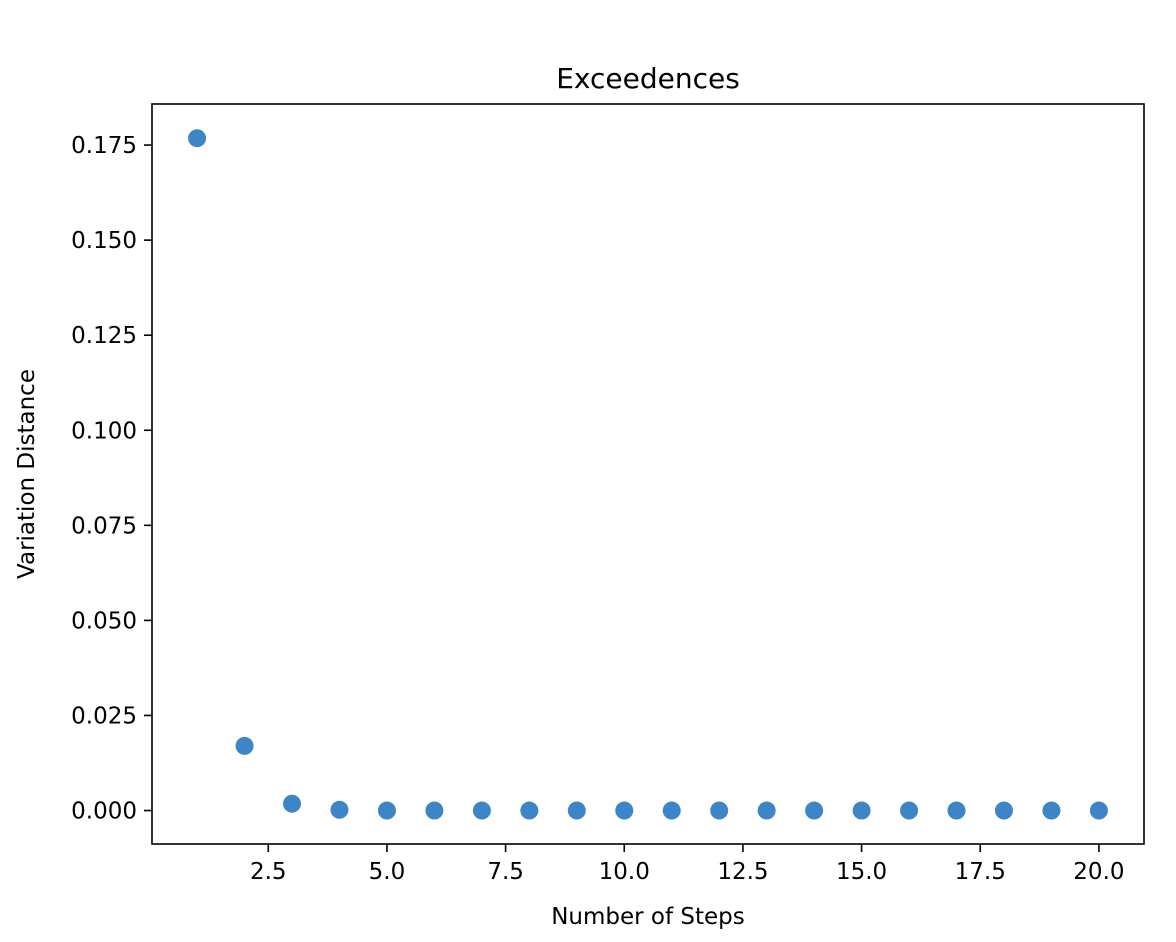 The image size is (1176, 942). Describe the element at coordinates (27, 474) in the screenshot. I see `y-axis-label: Variation Distance` at that location.